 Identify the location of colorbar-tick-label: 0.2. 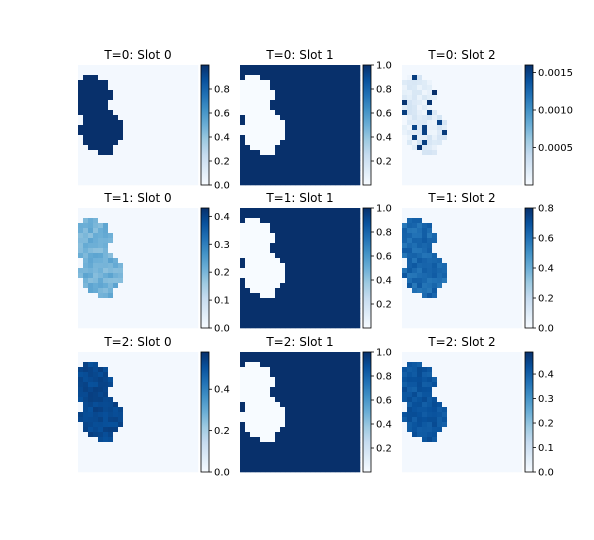
(546, 299).